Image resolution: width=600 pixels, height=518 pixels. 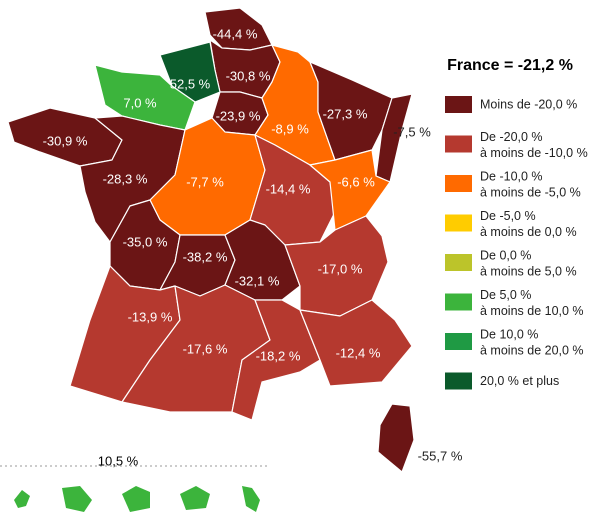 I want to click on legend-label: De 10,0 %, so click(x=509, y=334).